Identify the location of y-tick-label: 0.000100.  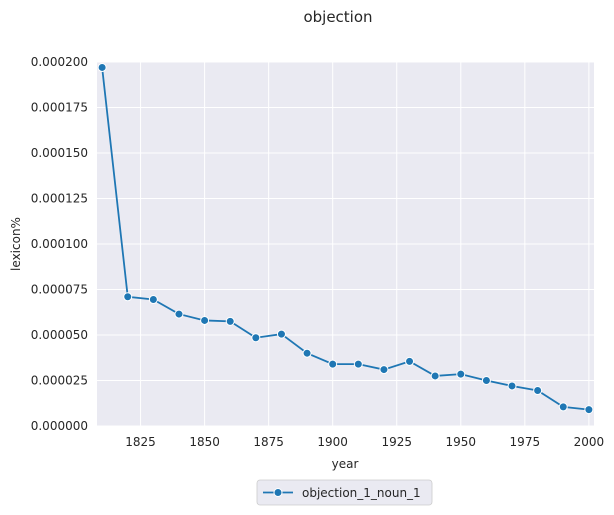
(59, 244).